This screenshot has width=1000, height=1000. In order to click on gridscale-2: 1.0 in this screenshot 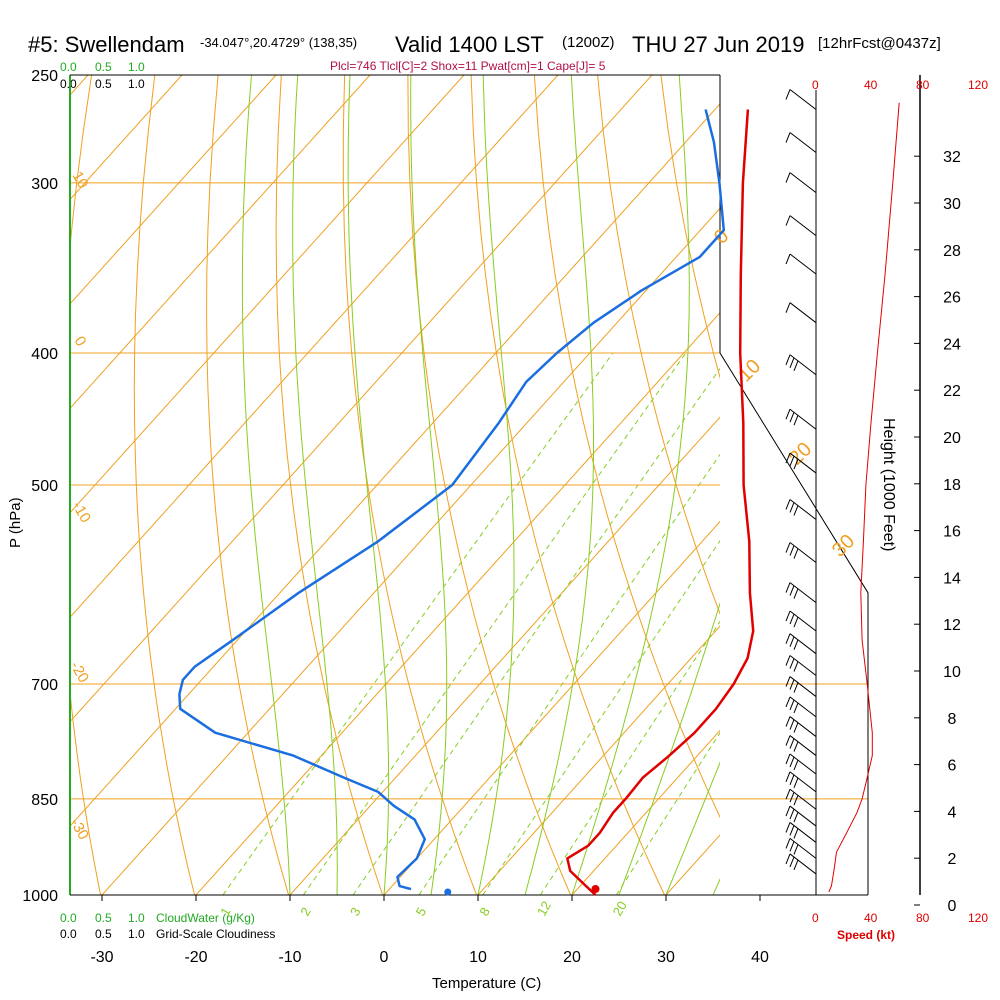, I will do `click(136, 934)`.